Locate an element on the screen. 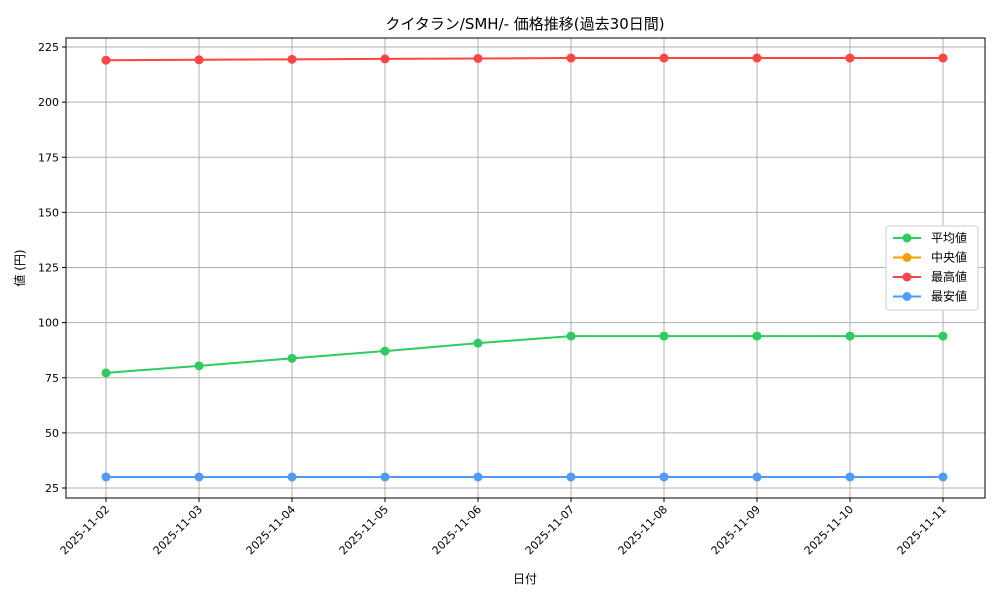 The image size is (1000, 604). x-tick-label: 2025-11-09 is located at coordinates (736, 530).